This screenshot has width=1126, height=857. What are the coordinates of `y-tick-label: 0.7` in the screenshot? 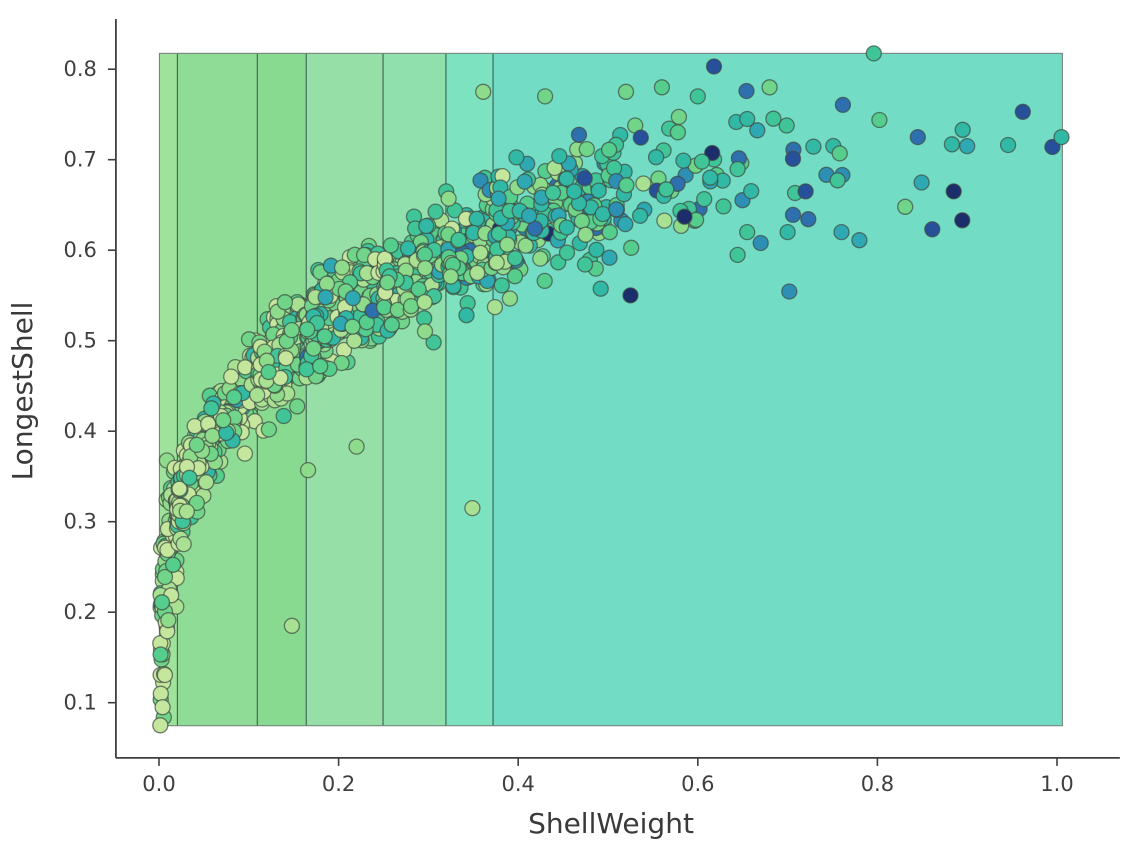 It's located at (79, 160).